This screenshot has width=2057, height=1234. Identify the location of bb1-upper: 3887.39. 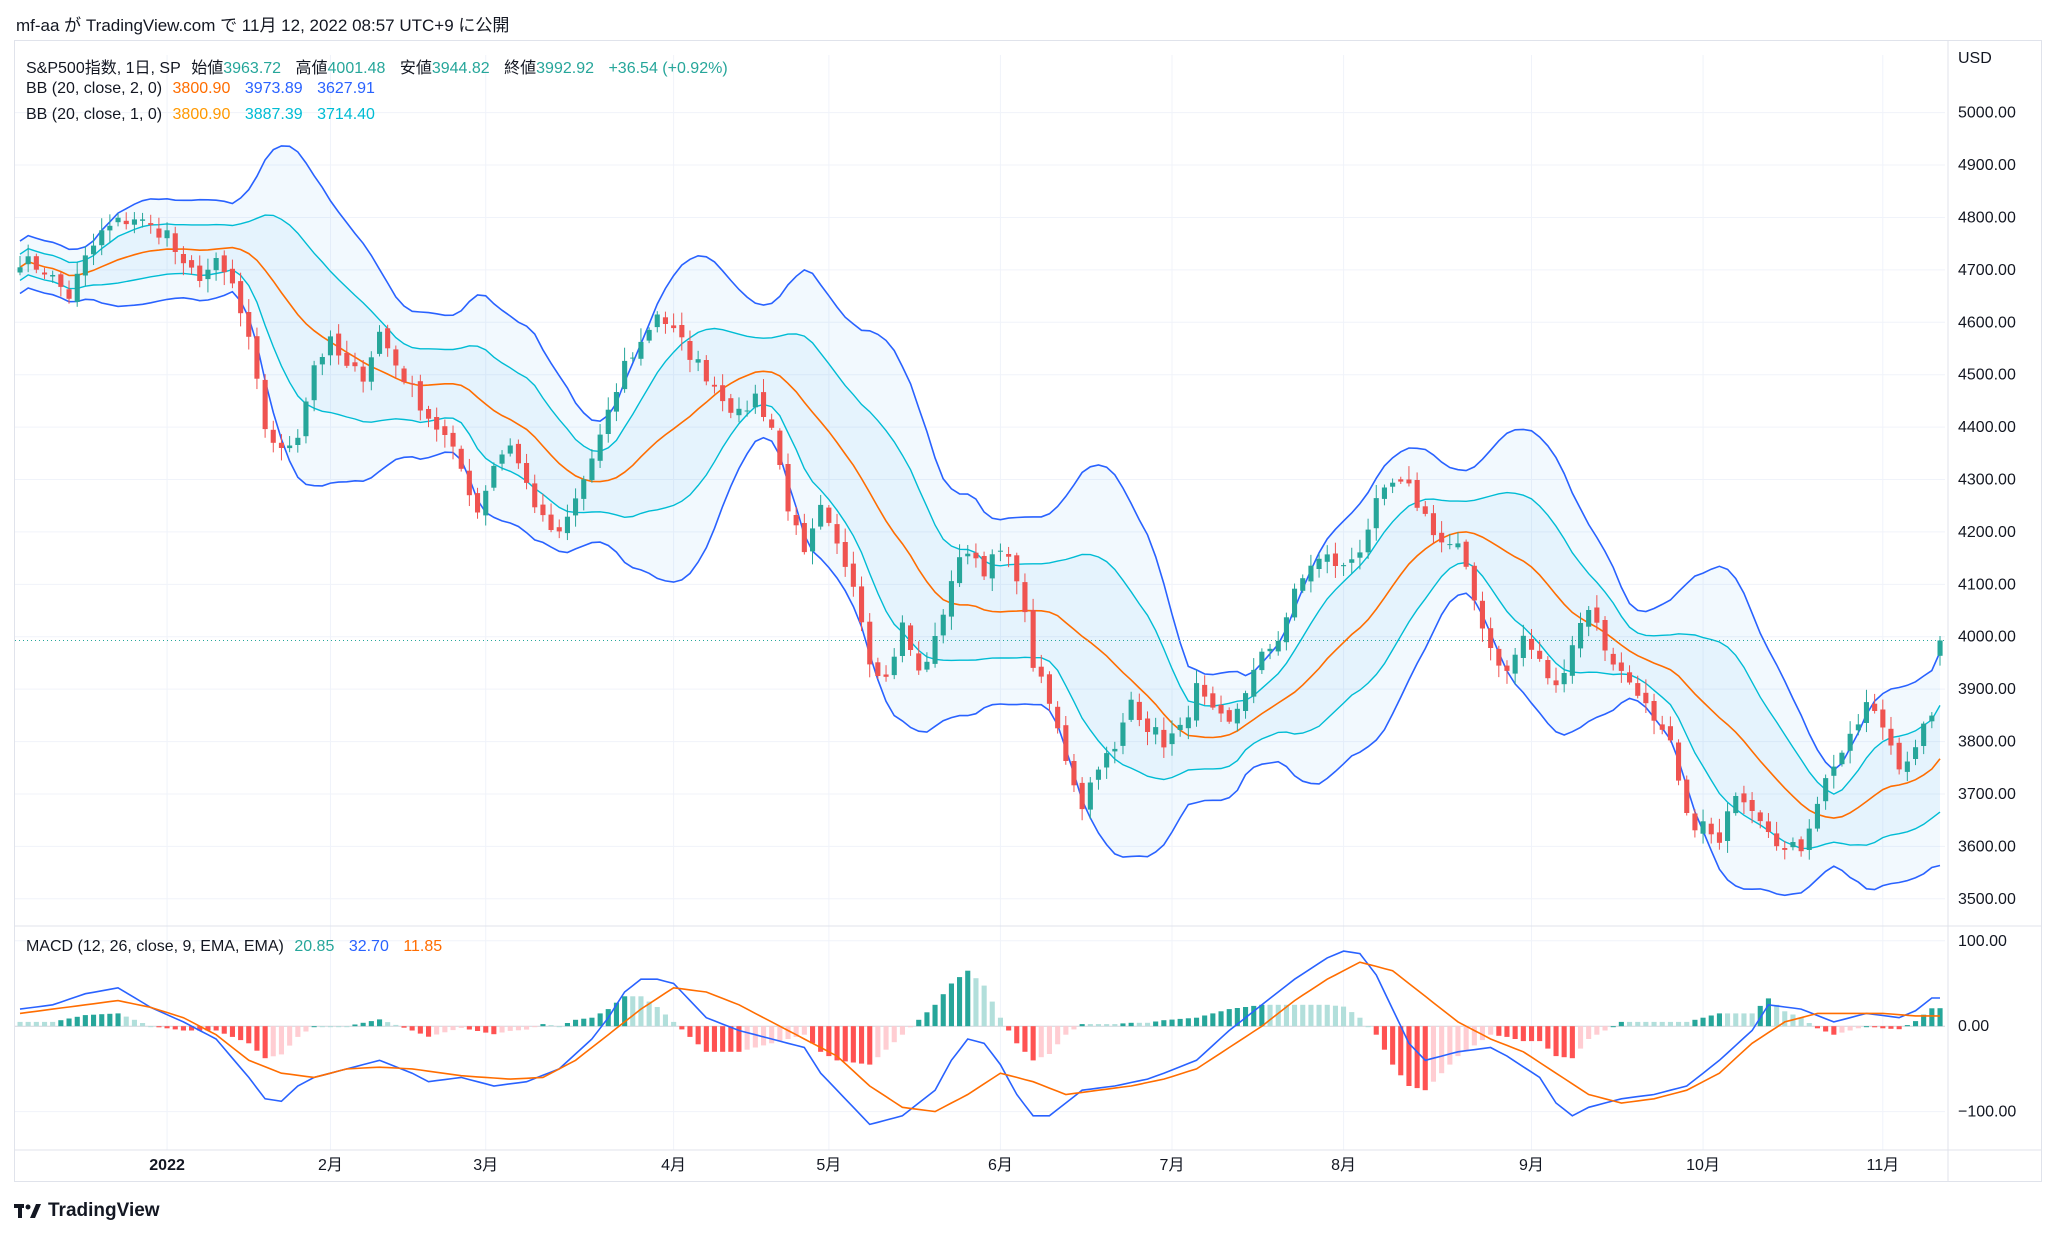
(273, 114).